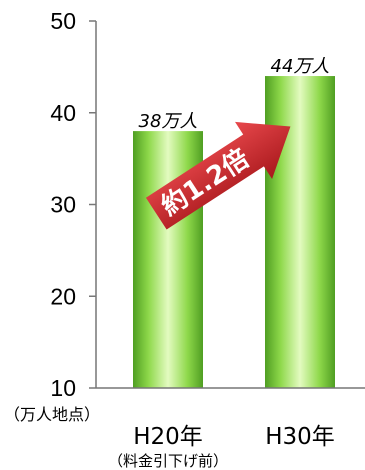  What do you see at coordinates (300, 232) in the screenshot?
I see `bar` at bounding box center [300, 232].